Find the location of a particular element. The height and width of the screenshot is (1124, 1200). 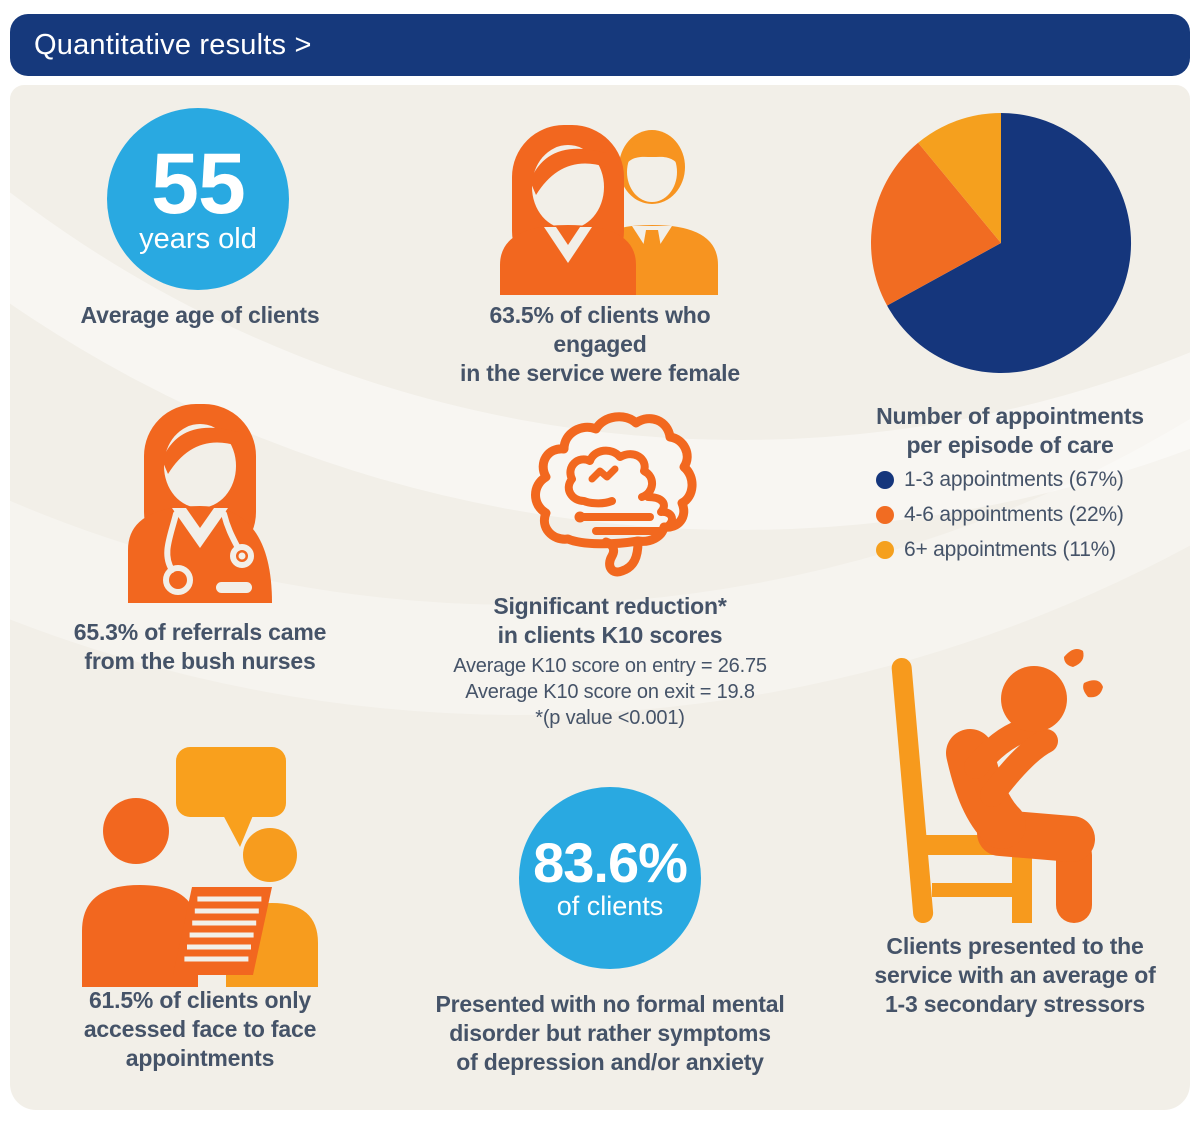

age-caption: Average age of clients is located at coordinates (200, 315).